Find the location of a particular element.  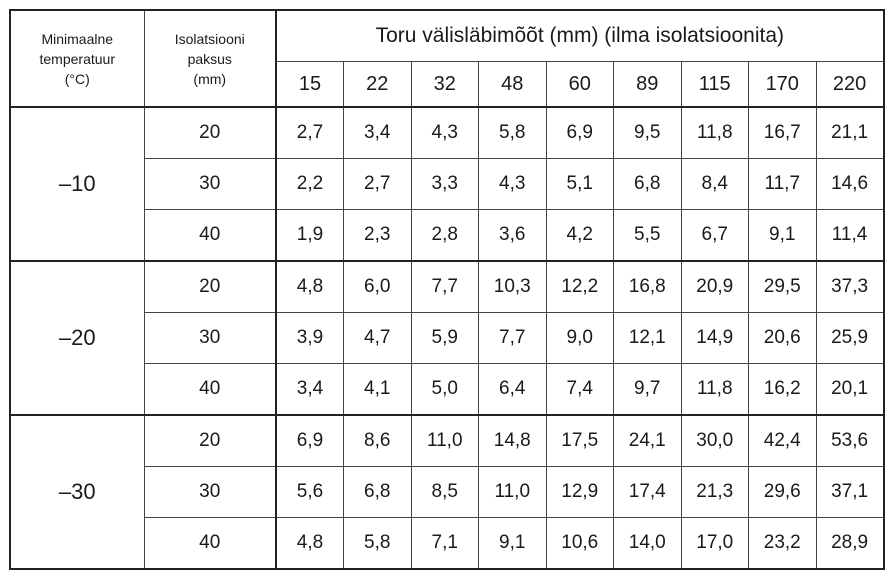

header-line: temperatuur is located at coordinates (77, 58).